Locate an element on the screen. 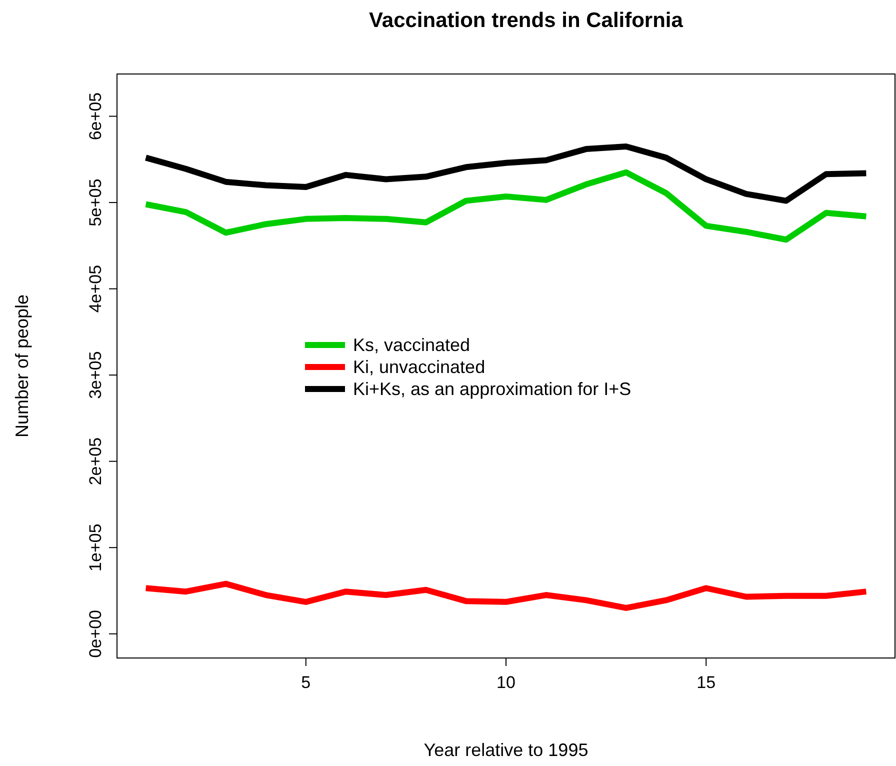 The image size is (896, 766). x-tick-label: 10 is located at coordinates (506, 682).